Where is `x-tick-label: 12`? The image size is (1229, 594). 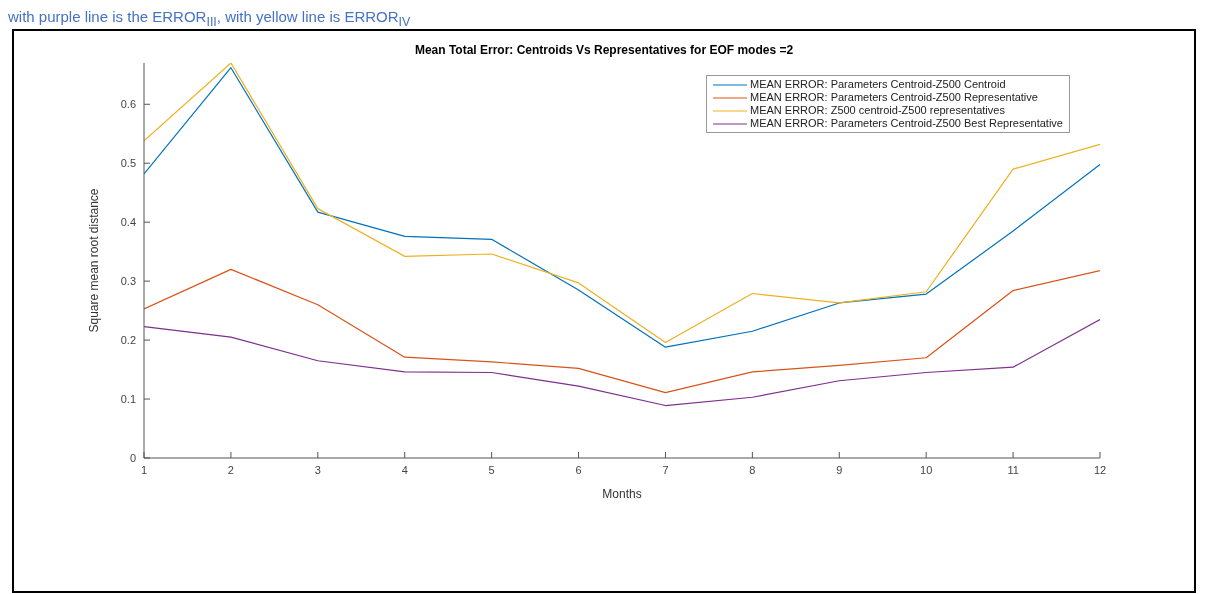 x-tick-label: 12 is located at coordinates (1100, 469).